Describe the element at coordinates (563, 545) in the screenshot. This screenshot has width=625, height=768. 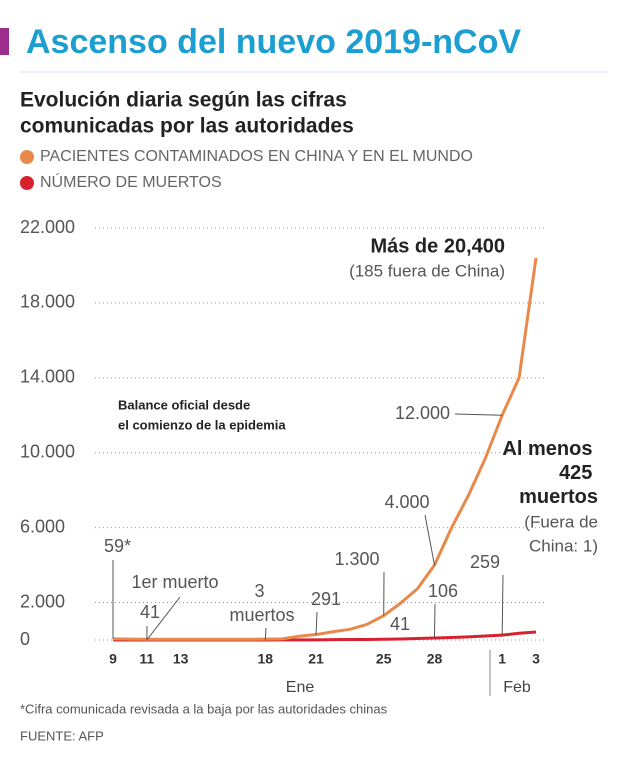
I see `annotation: China: 1)` at that location.